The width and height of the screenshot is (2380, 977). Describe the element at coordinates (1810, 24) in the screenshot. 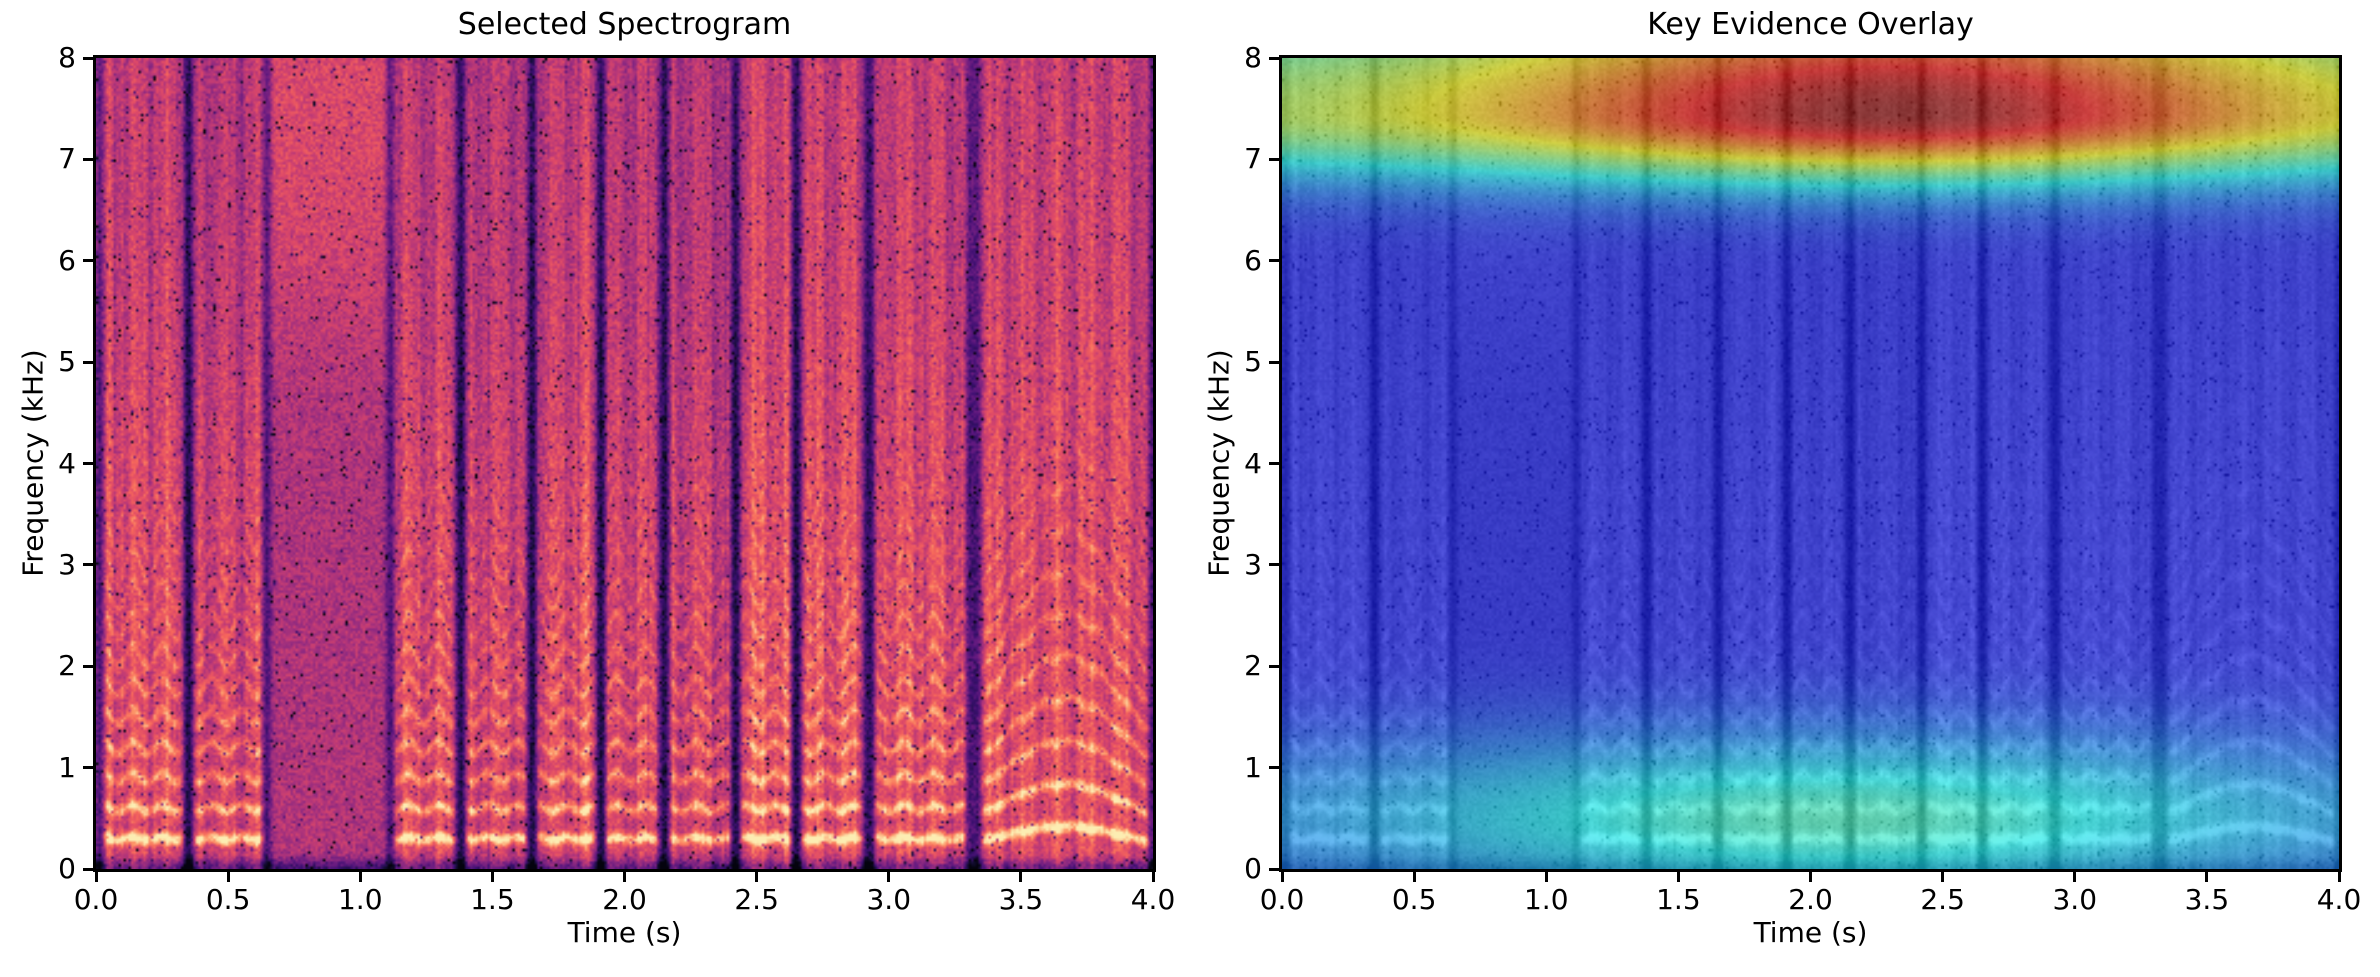

I see `plot-title: Key Evidence Overlay` at that location.